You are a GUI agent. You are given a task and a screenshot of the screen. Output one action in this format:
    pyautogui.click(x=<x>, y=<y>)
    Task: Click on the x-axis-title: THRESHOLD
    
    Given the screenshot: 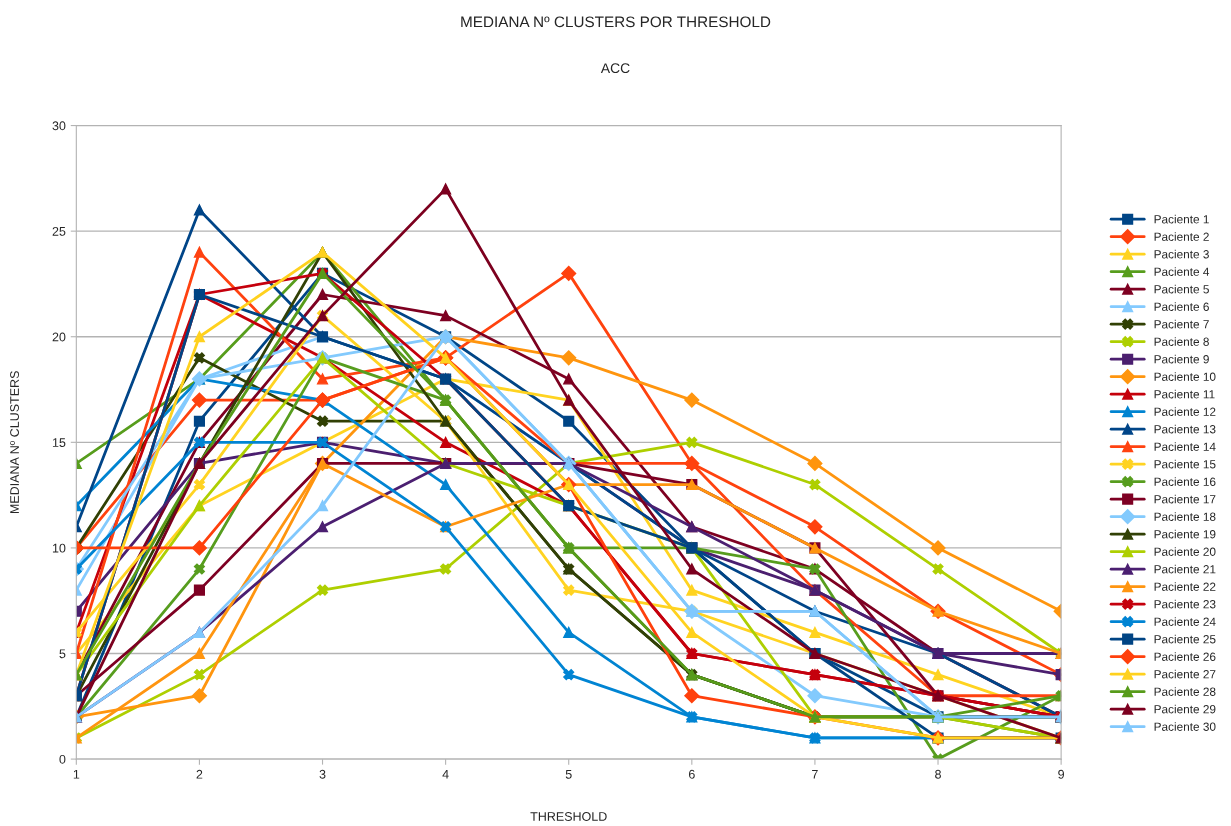 What is the action you would take?
    pyautogui.click(x=568, y=816)
    